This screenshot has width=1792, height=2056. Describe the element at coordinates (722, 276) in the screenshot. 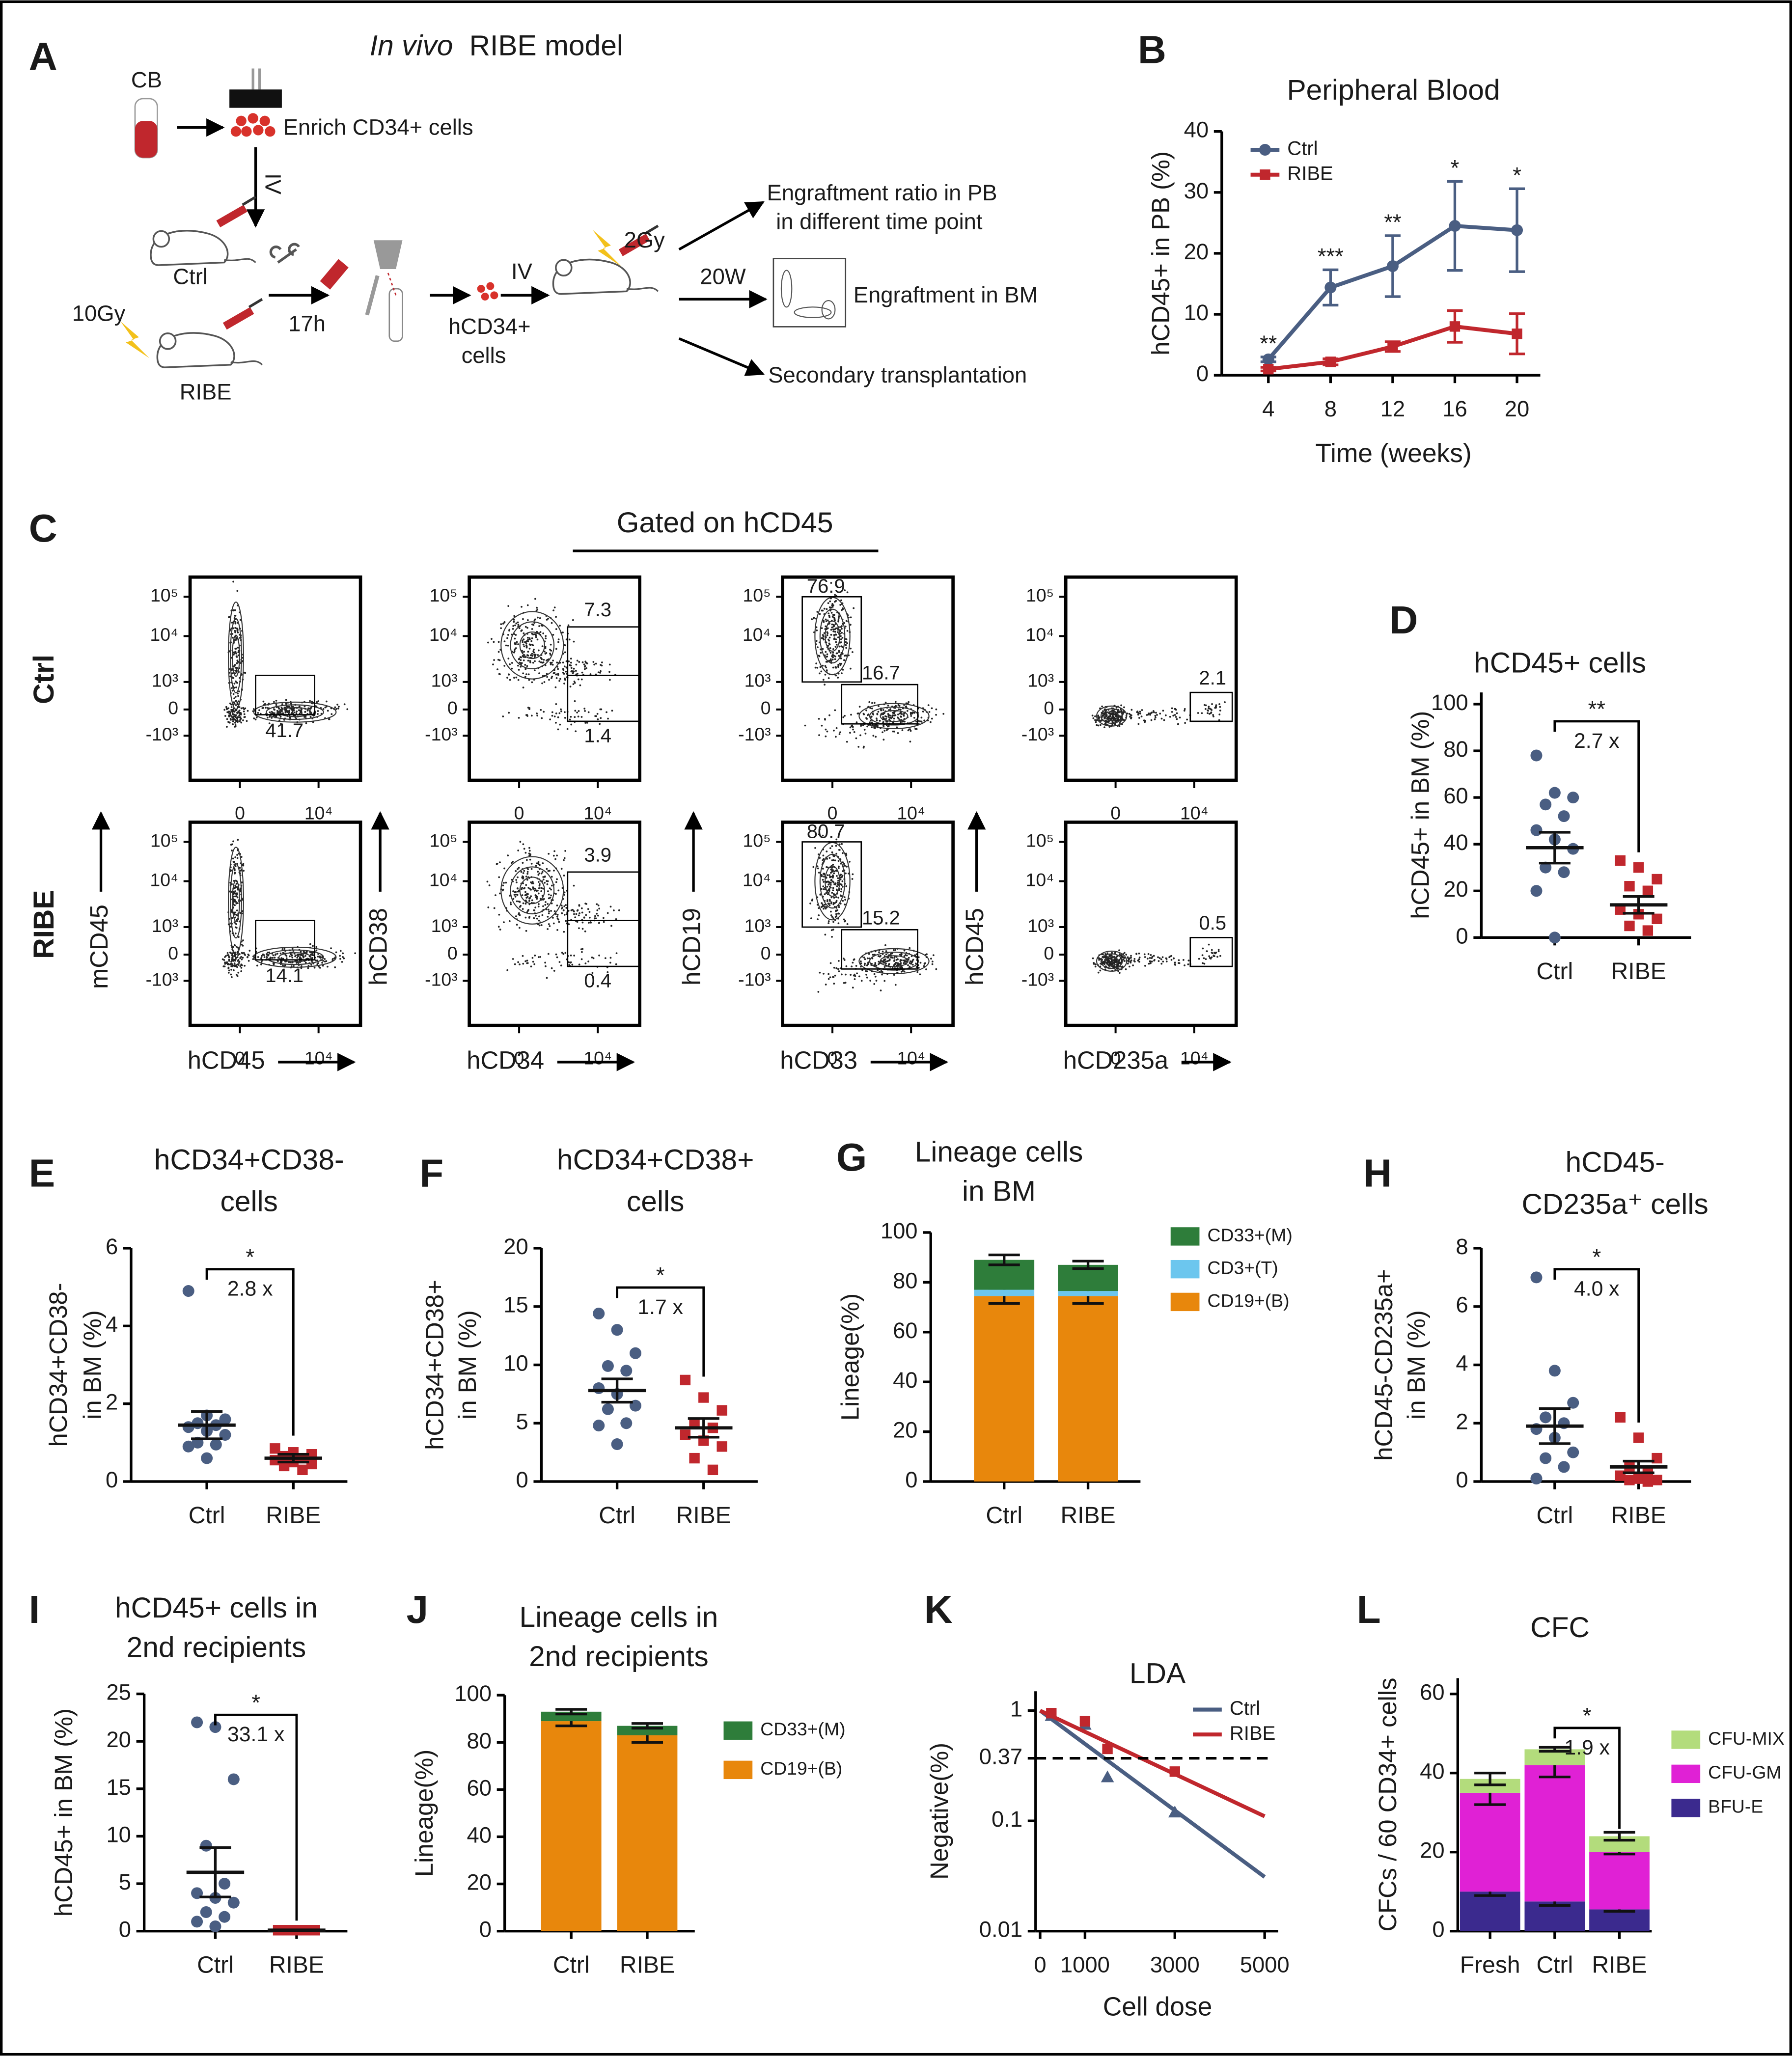

I see `label: 20W` at that location.